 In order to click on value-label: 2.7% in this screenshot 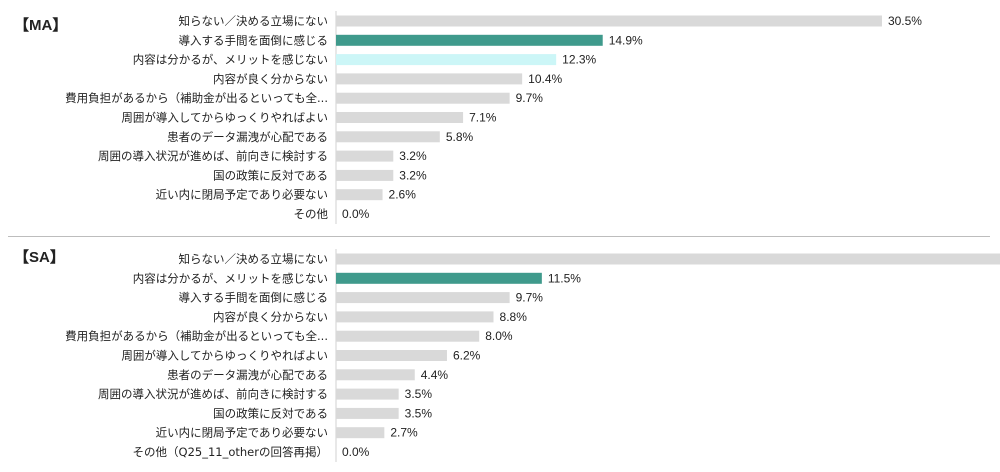, I will do `click(404, 433)`.